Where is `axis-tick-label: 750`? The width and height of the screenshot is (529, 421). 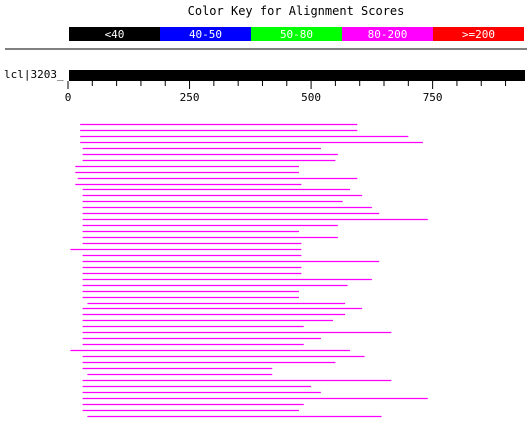
axis-tick-label: 750 is located at coordinates (433, 97).